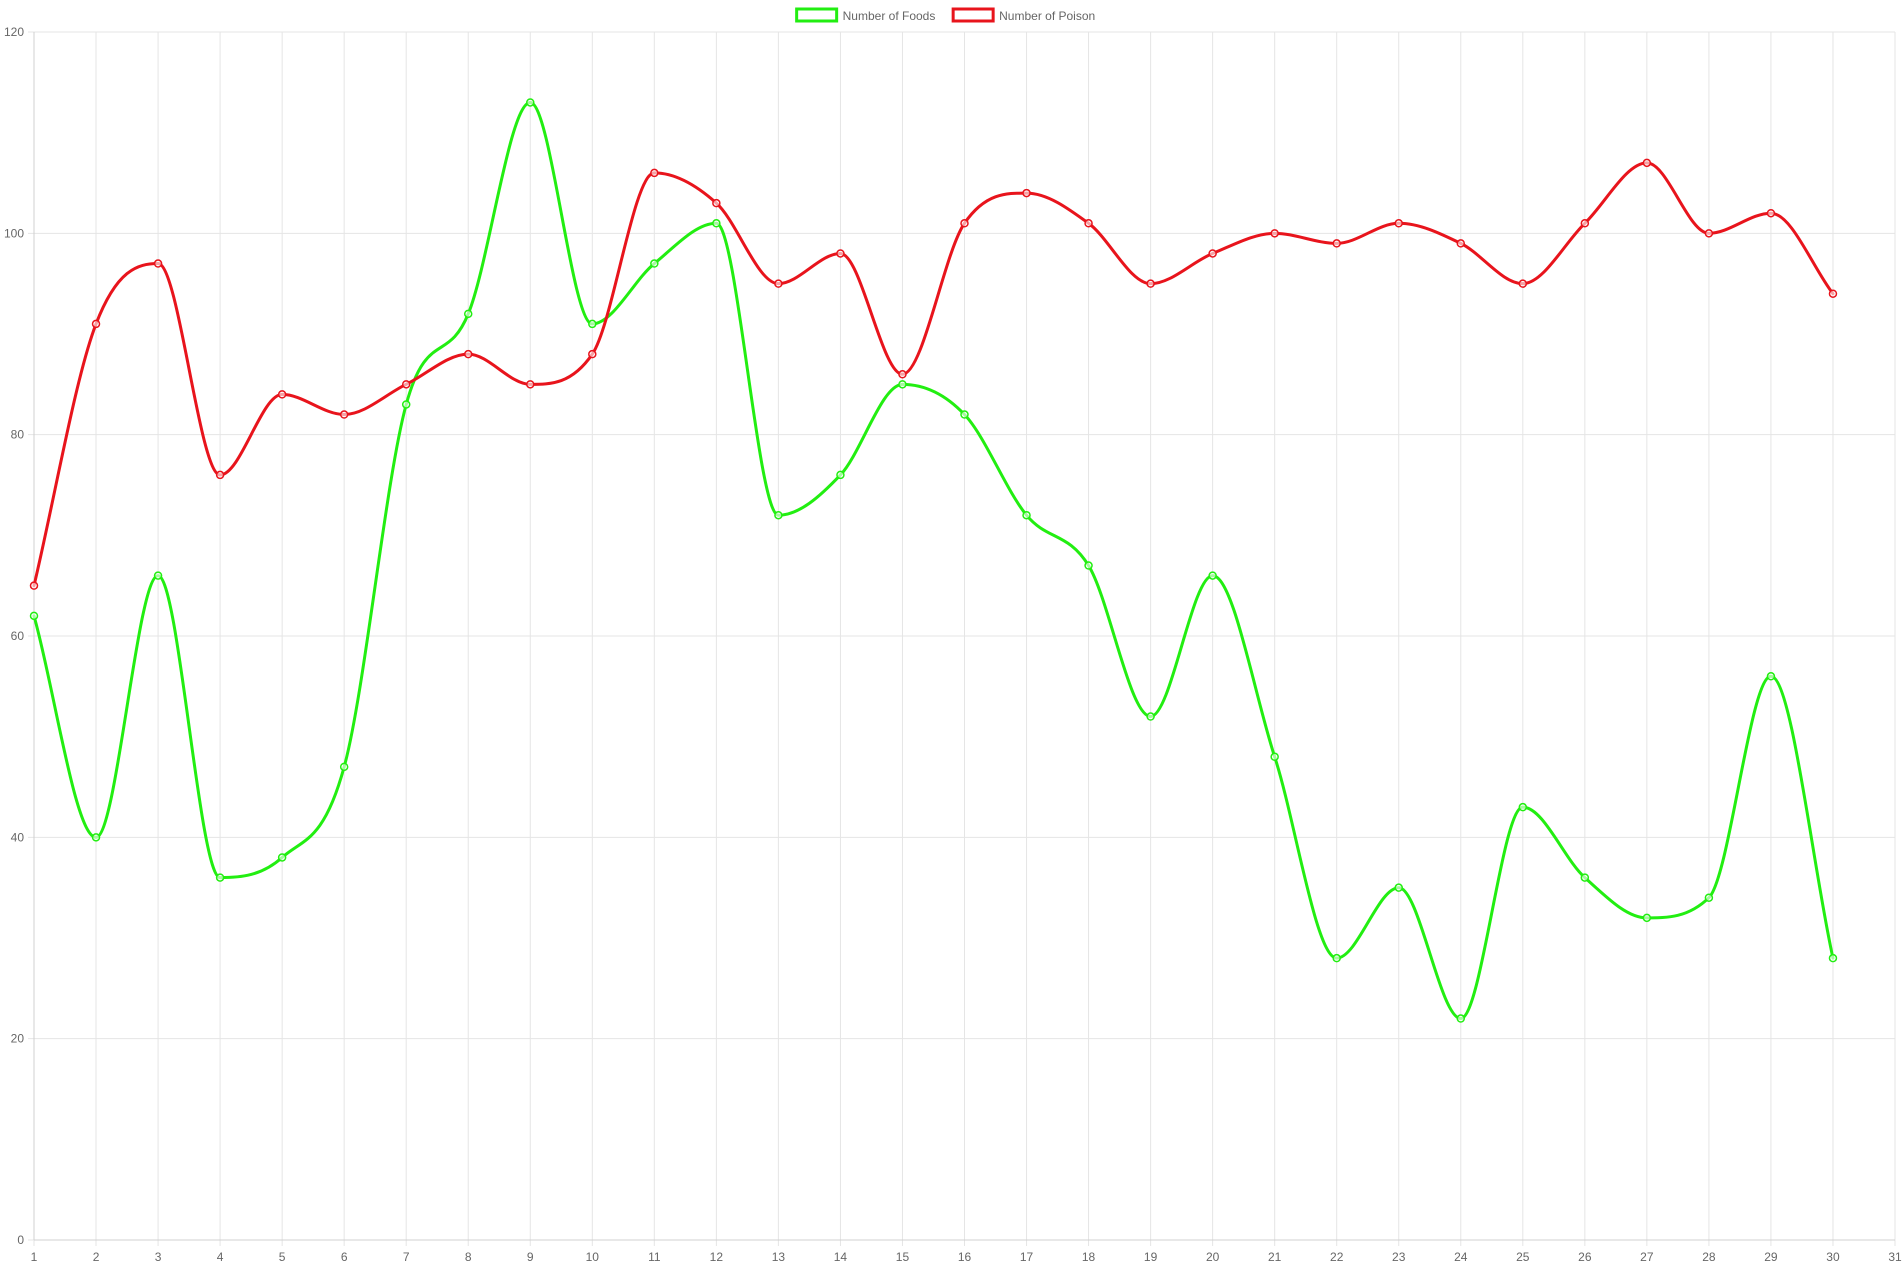 The height and width of the screenshot is (1273, 1903). Describe the element at coordinates (18, 1039) in the screenshot. I see `y-tick-label: 20` at that location.